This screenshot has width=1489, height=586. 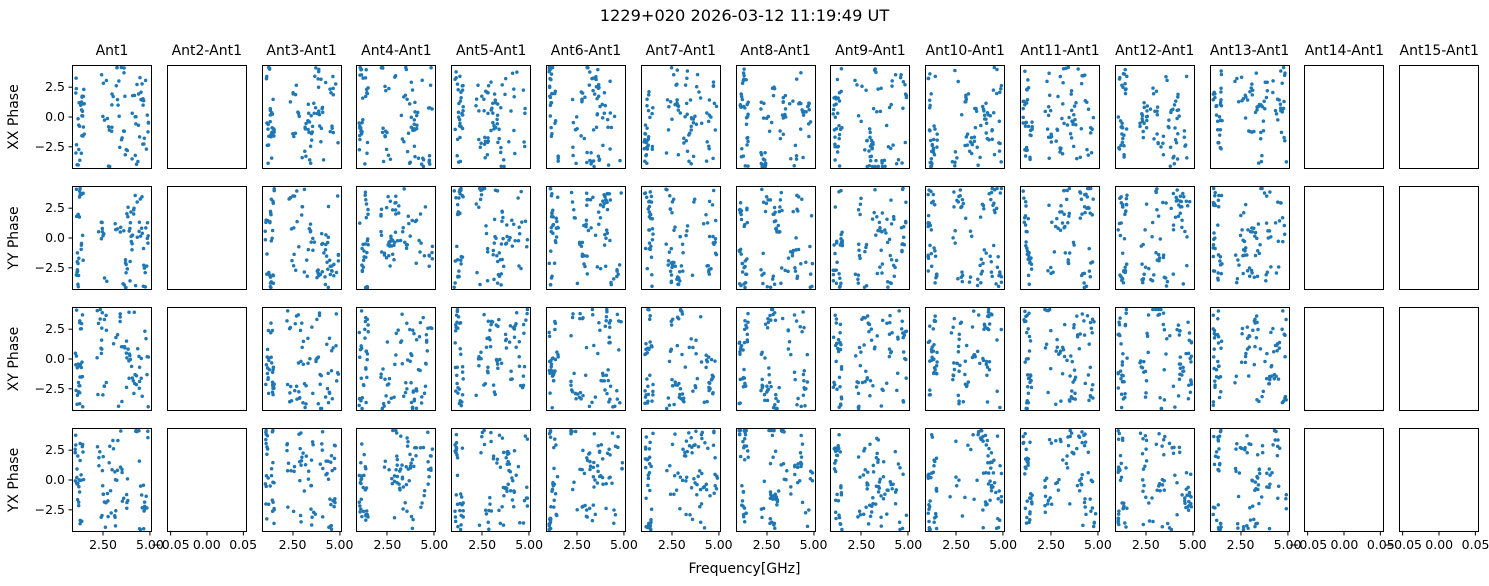 I want to click on x-tick-label: 0.00, so click(x=1439, y=544).